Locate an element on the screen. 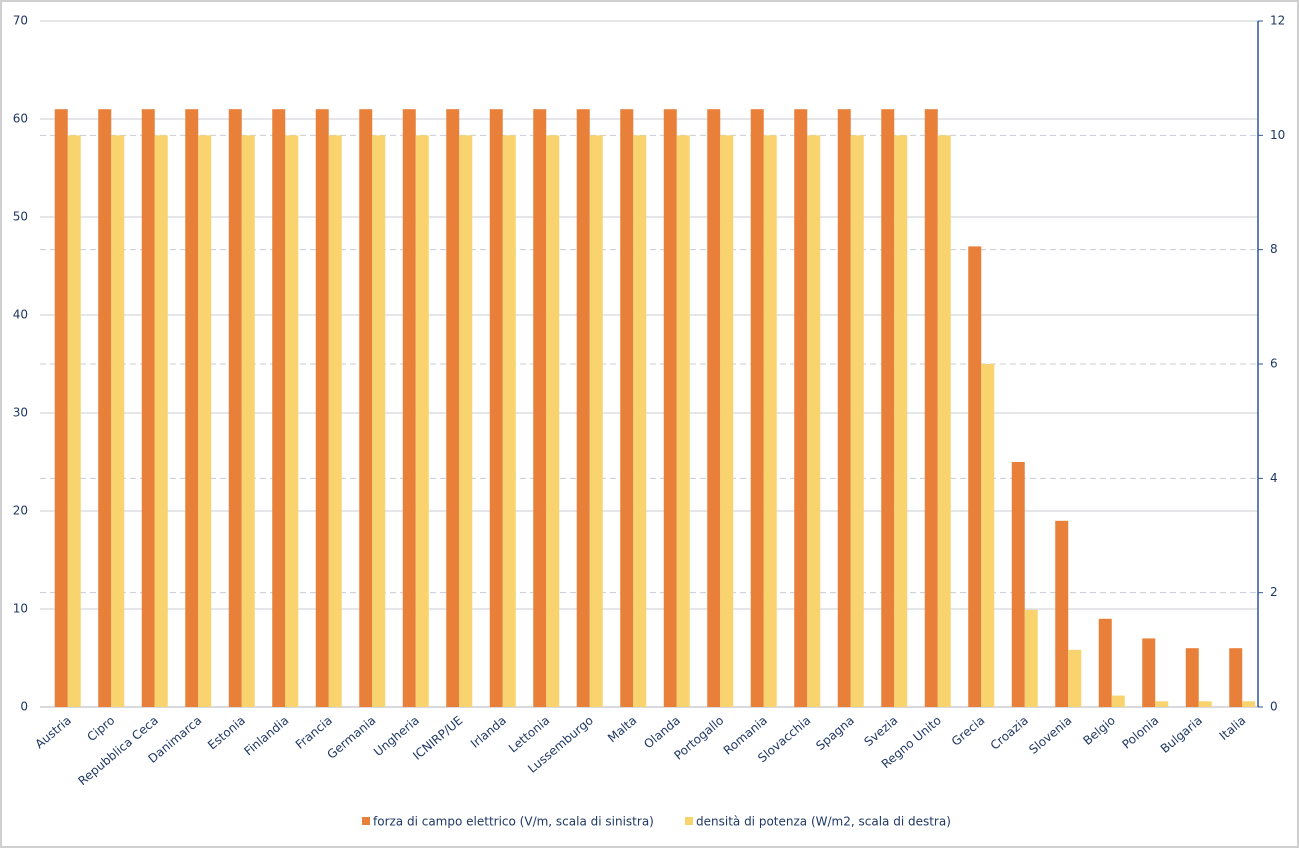 The height and width of the screenshot is (848, 1299). y-tick-label: 50 is located at coordinates (20, 217).